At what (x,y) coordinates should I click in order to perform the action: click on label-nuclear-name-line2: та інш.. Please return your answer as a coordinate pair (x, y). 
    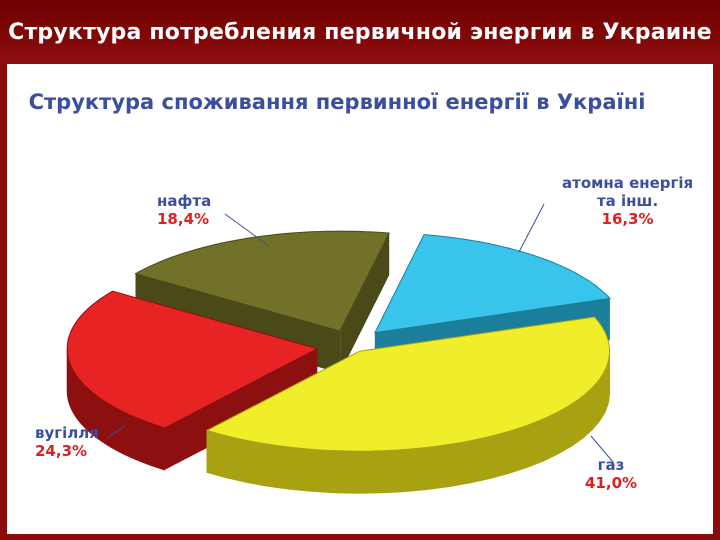
    Looking at the image, I should click on (627, 201).